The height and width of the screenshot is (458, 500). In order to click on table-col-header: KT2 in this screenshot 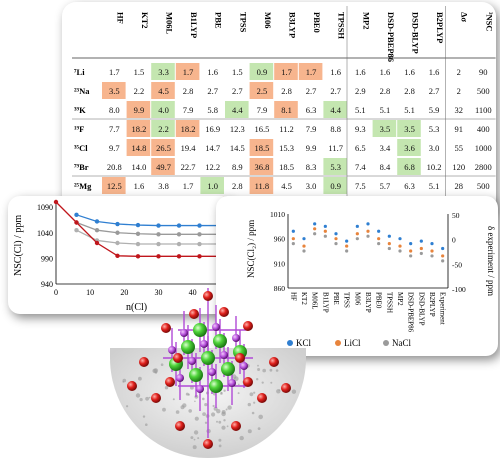, I will do `click(145, 20)`.